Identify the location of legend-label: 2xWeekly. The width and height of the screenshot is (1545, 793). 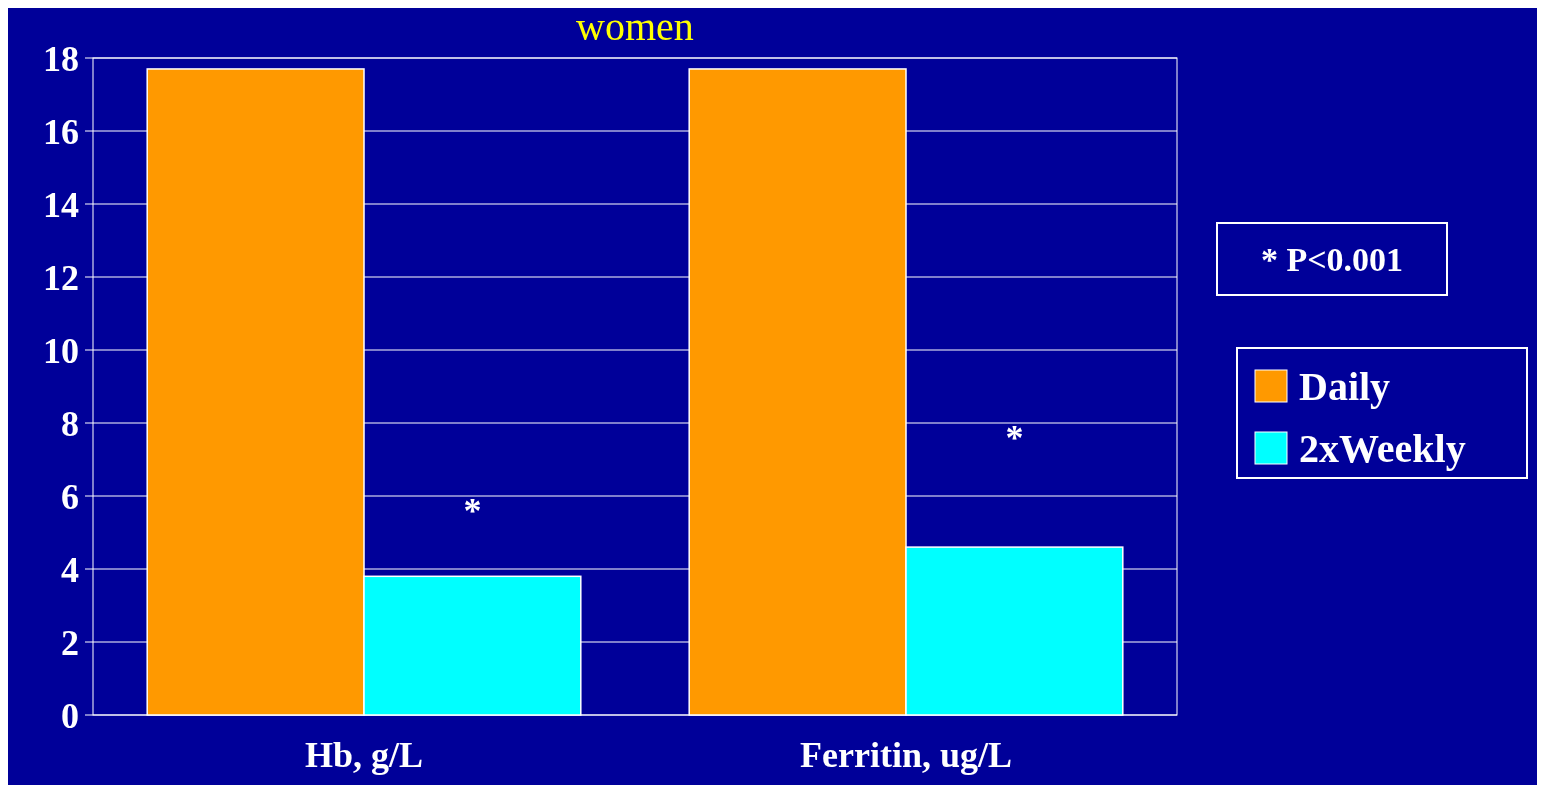
(1382, 448).